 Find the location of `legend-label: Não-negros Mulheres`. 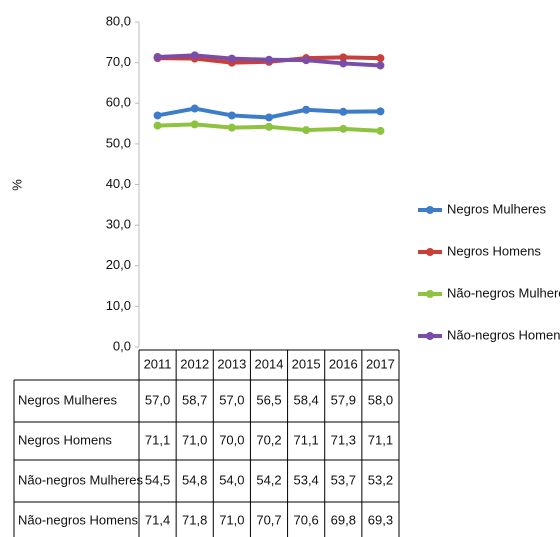

legend-label: Não-negros Mulheres is located at coordinates (503, 292).